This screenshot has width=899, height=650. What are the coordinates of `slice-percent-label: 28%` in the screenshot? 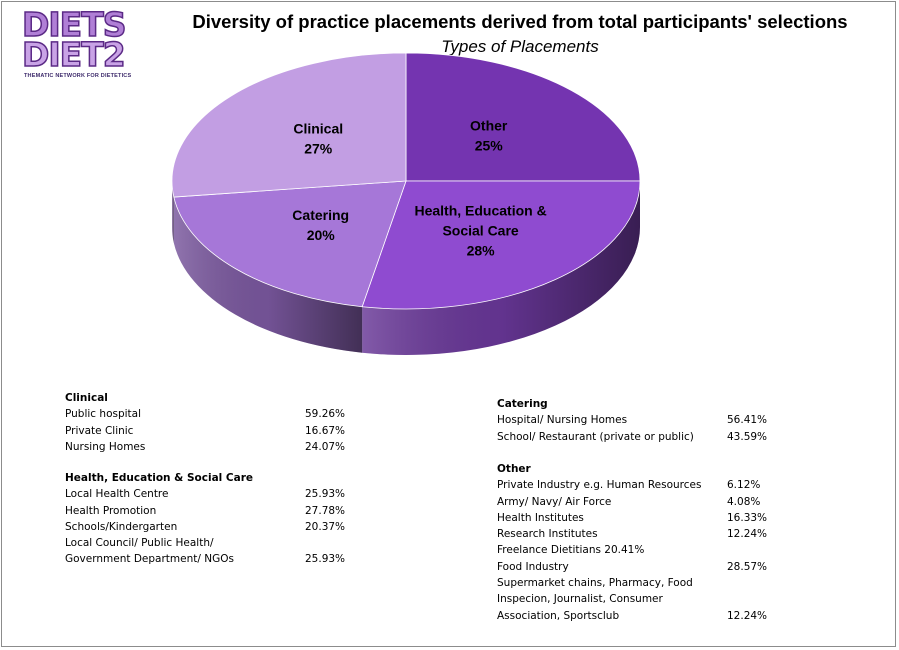 It's located at (481, 250).